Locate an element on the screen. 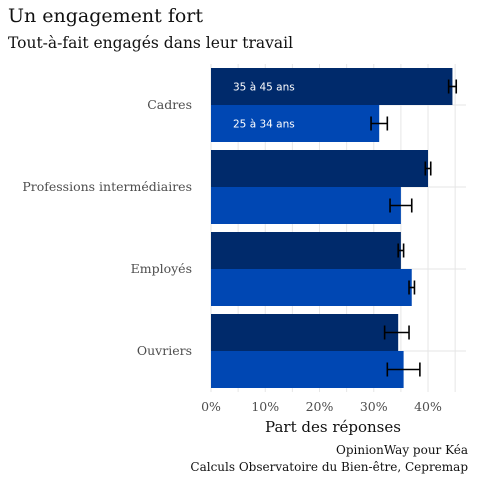  chart-title: Un engagement fort is located at coordinates (105, 16).